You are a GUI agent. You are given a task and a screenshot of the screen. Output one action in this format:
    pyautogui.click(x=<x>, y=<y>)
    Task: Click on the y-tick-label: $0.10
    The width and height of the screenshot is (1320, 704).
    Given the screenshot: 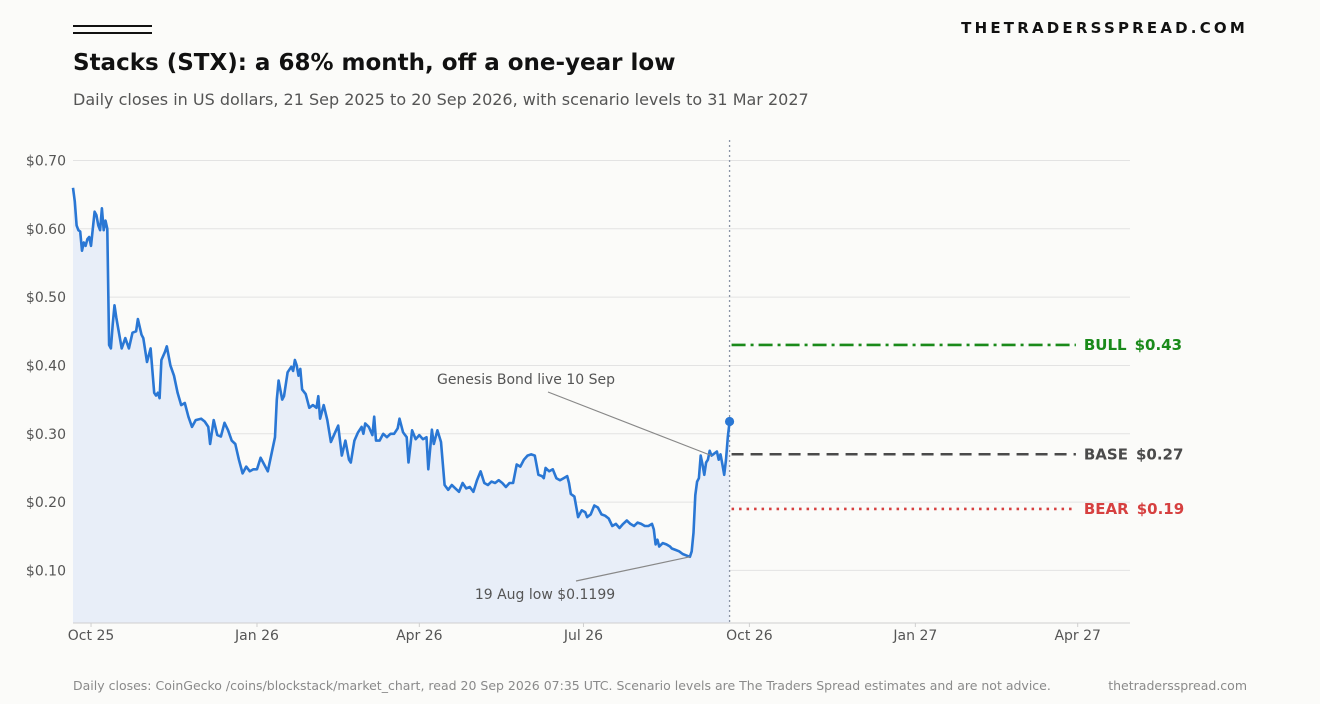 What is the action you would take?
    pyautogui.click(x=46, y=571)
    